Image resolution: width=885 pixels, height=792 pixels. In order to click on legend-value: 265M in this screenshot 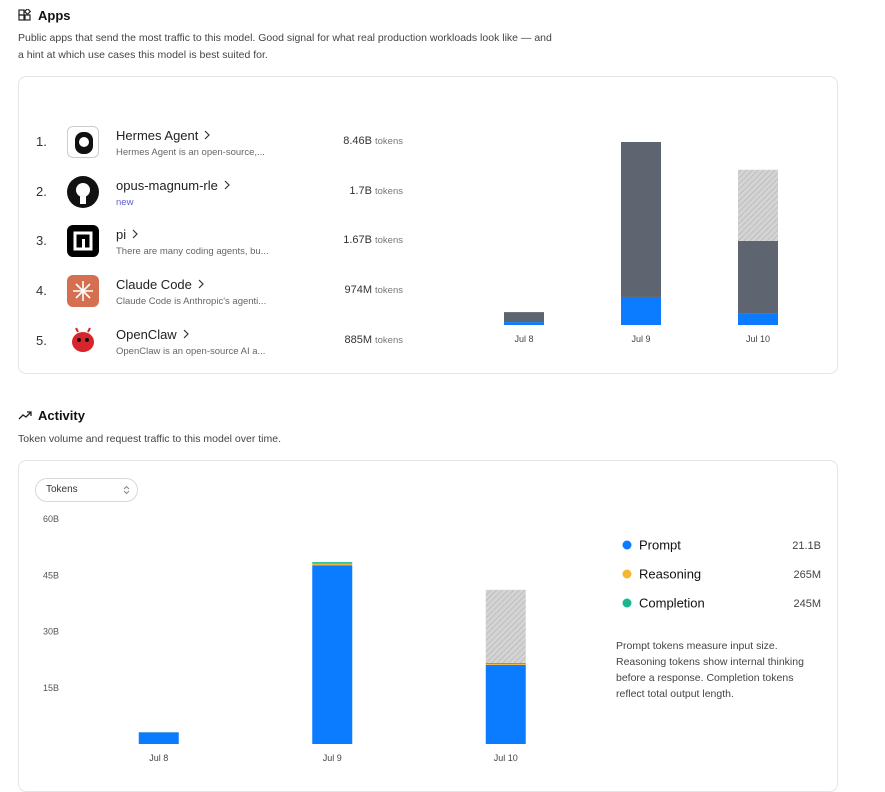, I will do `click(807, 575)`.